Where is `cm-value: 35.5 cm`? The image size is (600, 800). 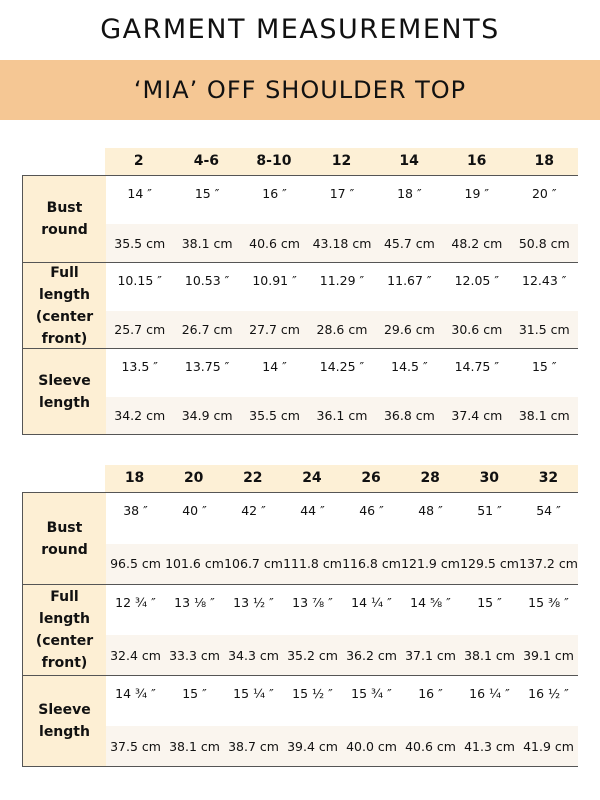
cm-value: 35.5 cm is located at coordinates (274, 415).